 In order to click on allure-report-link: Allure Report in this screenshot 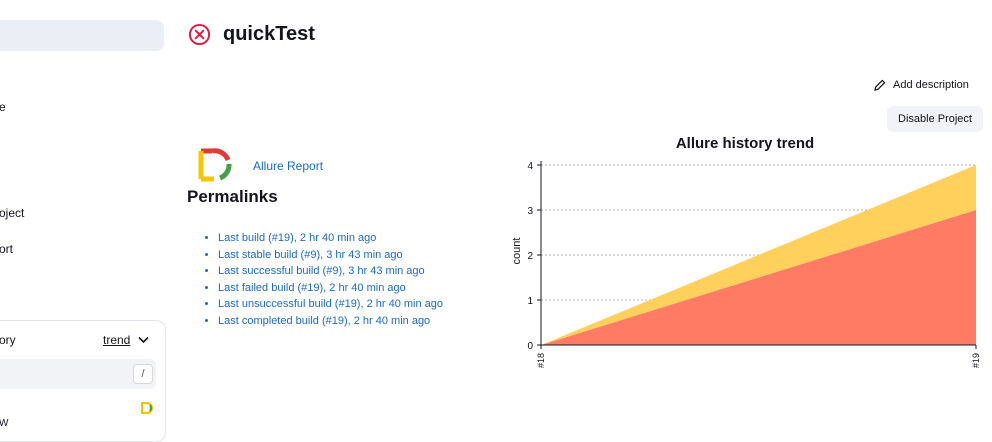, I will do `click(288, 166)`.